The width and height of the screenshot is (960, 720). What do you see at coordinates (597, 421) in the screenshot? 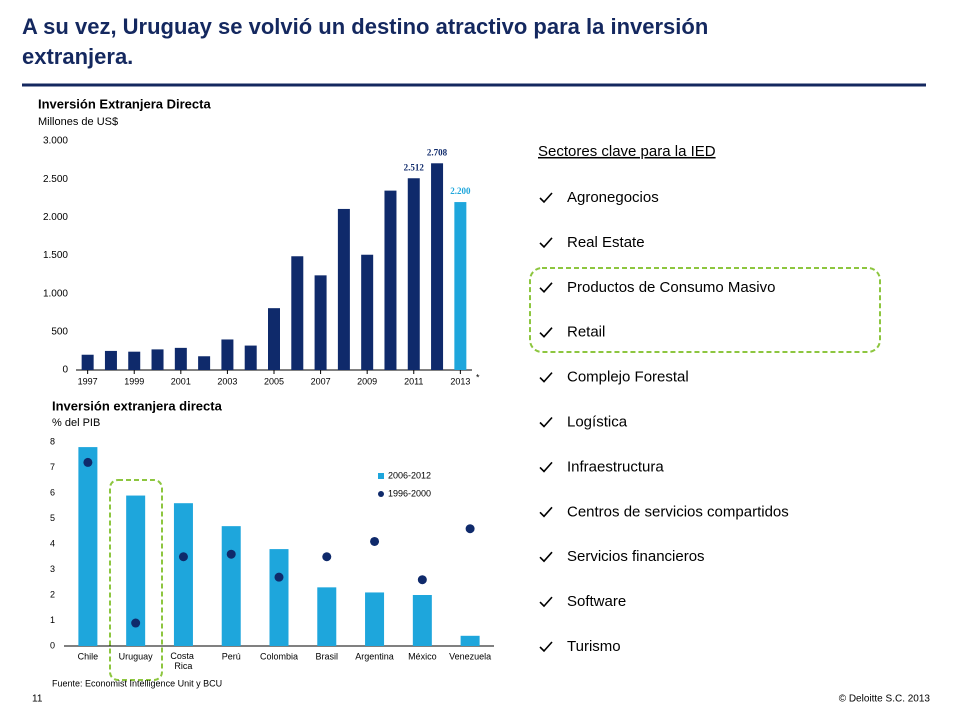
I see `sector-item: Logística` at bounding box center [597, 421].